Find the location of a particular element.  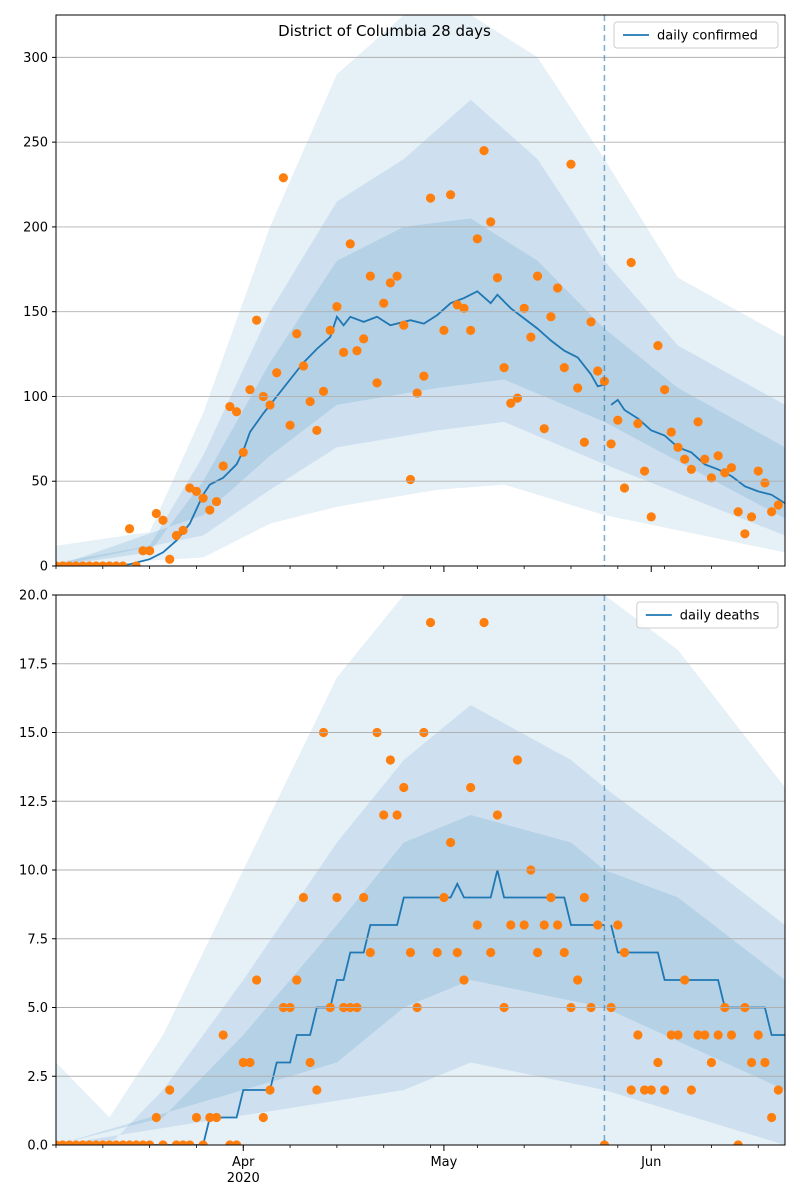

y-tick-label: 10.0 is located at coordinates (33, 871).